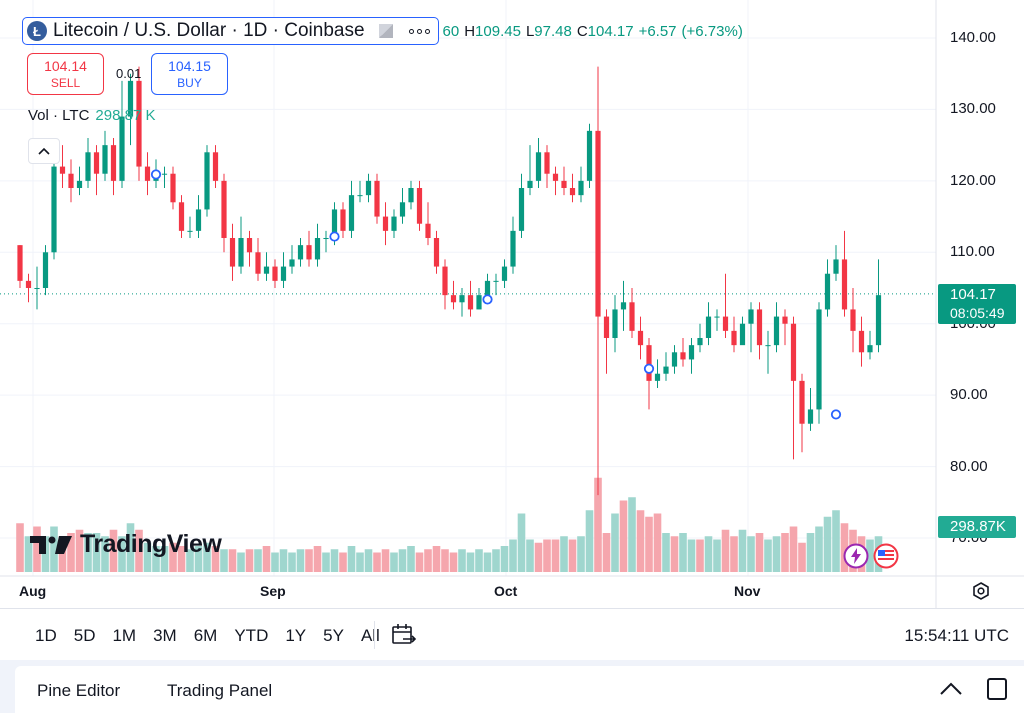  What do you see at coordinates (385, 31) in the screenshot?
I see `market-flag-icon` at bounding box center [385, 31].